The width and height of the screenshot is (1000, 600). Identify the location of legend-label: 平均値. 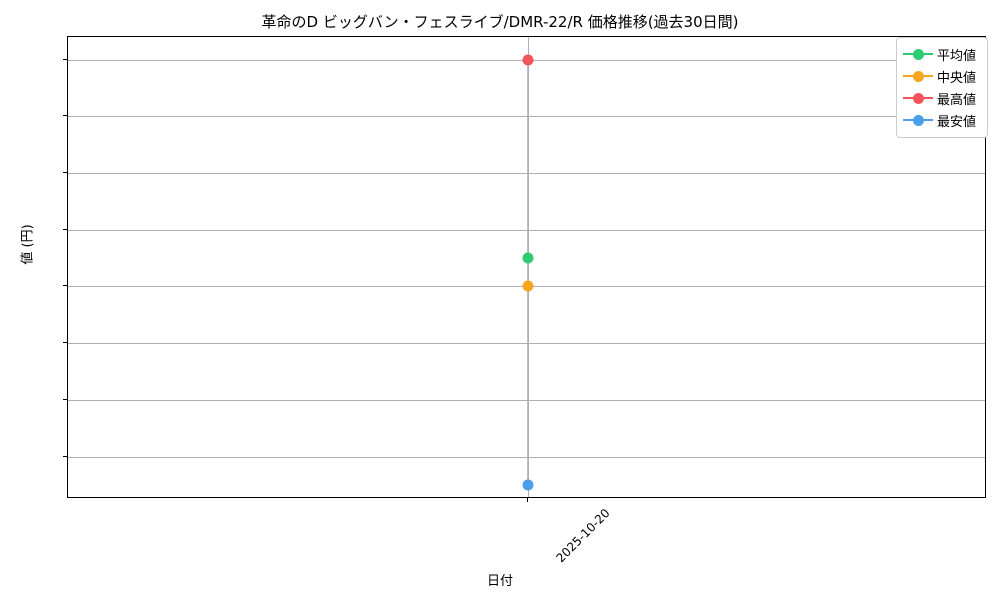
(957, 56).